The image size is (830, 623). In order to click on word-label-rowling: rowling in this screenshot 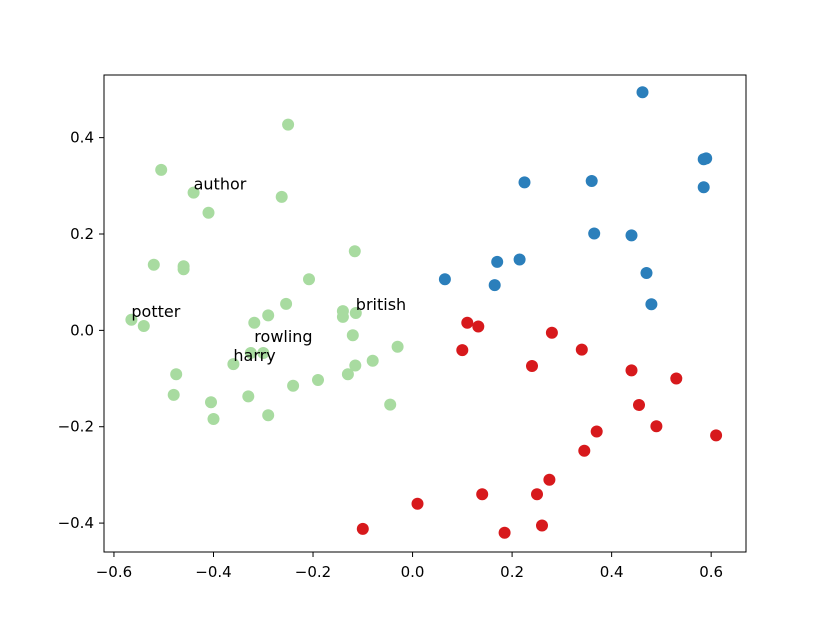, I will do `click(283, 336)`.